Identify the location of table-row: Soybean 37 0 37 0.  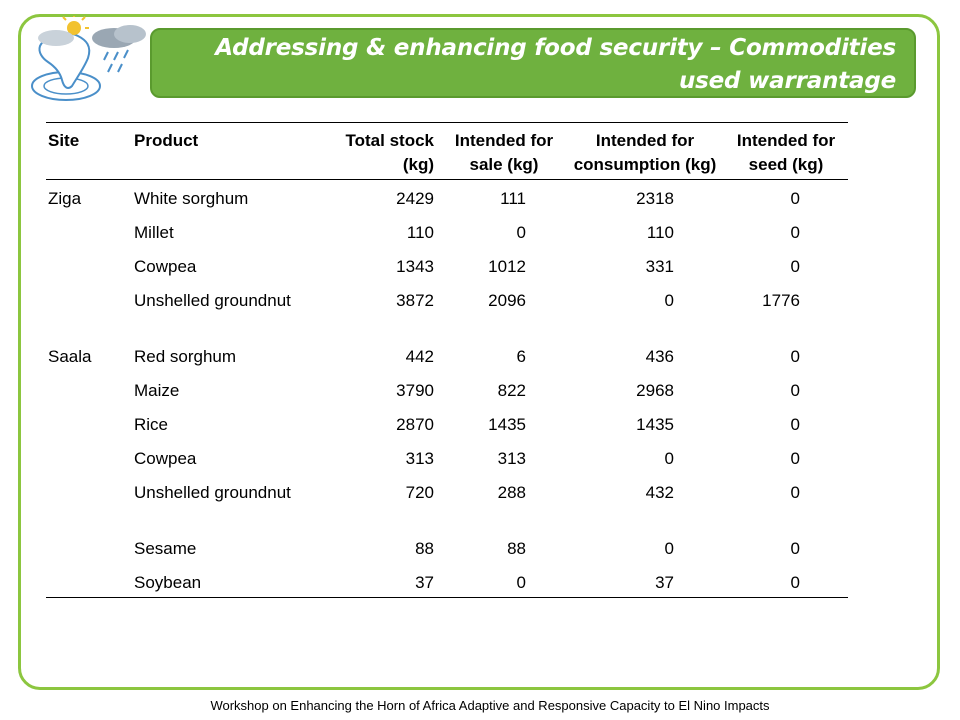
(447, 581).